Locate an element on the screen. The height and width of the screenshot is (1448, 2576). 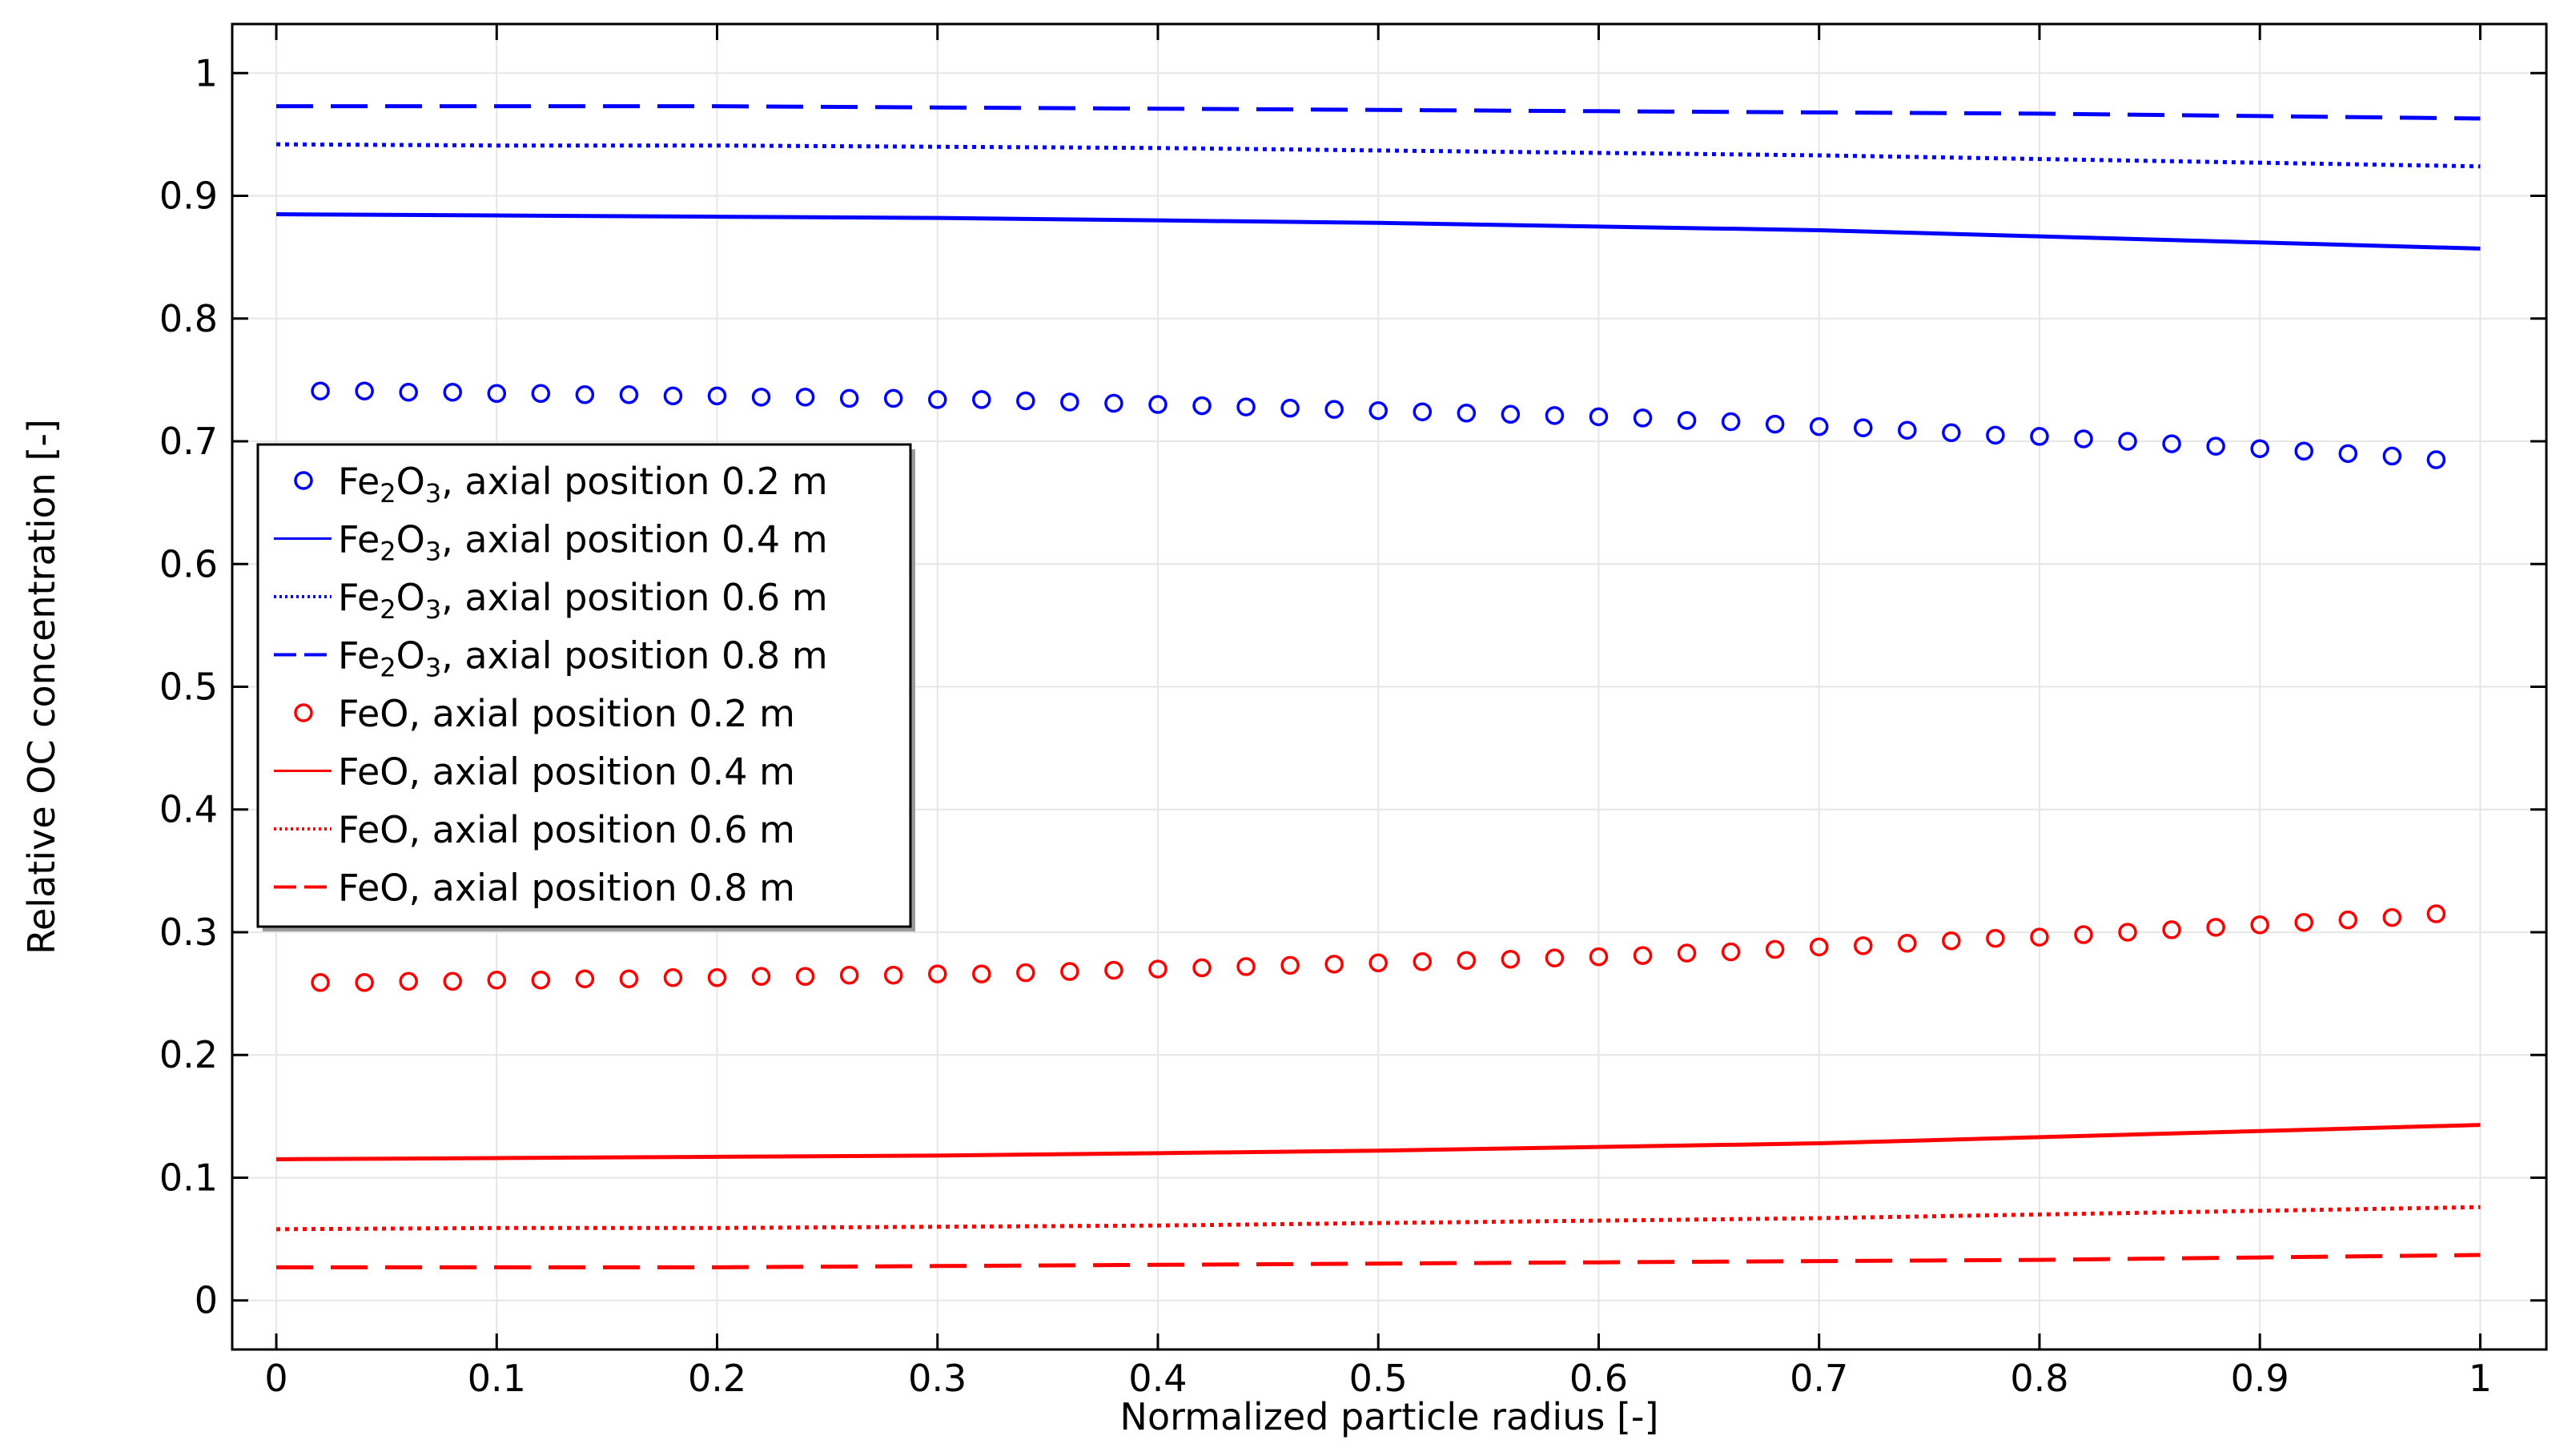
legend-entry: Fe2O3, axial position 0.6 m is located at coordinates (551, 600).